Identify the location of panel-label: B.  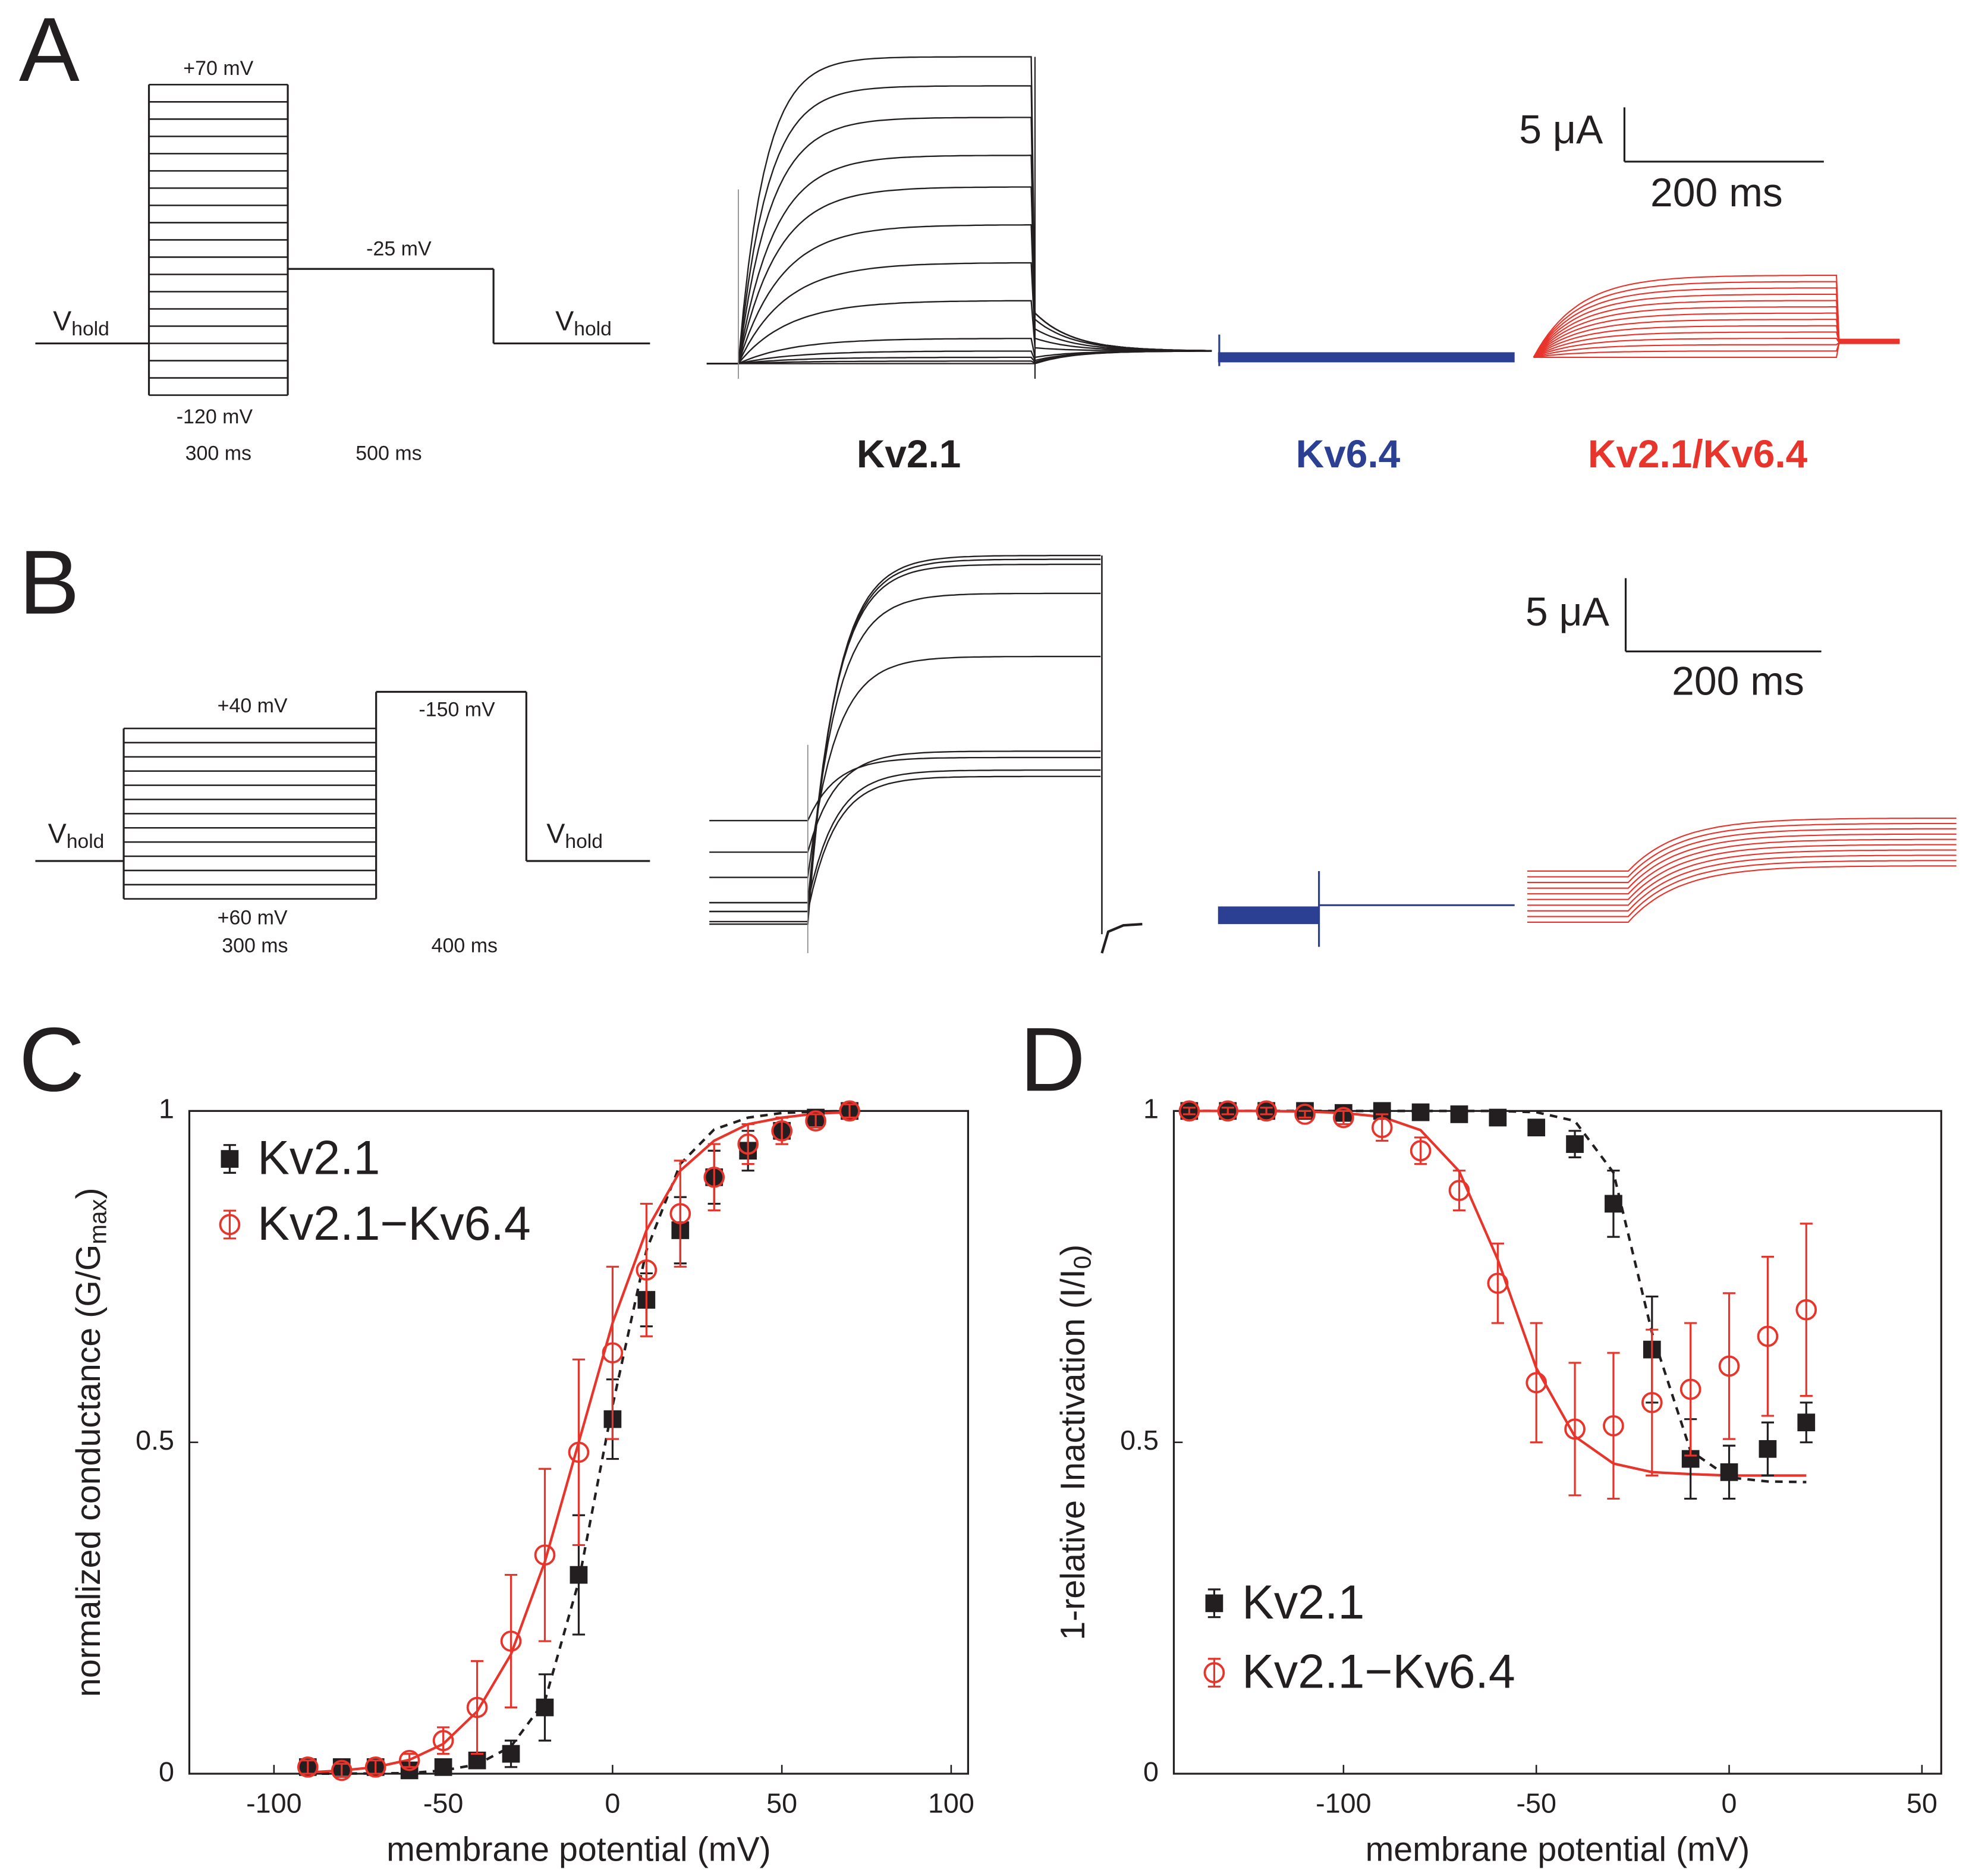
(49, 582).